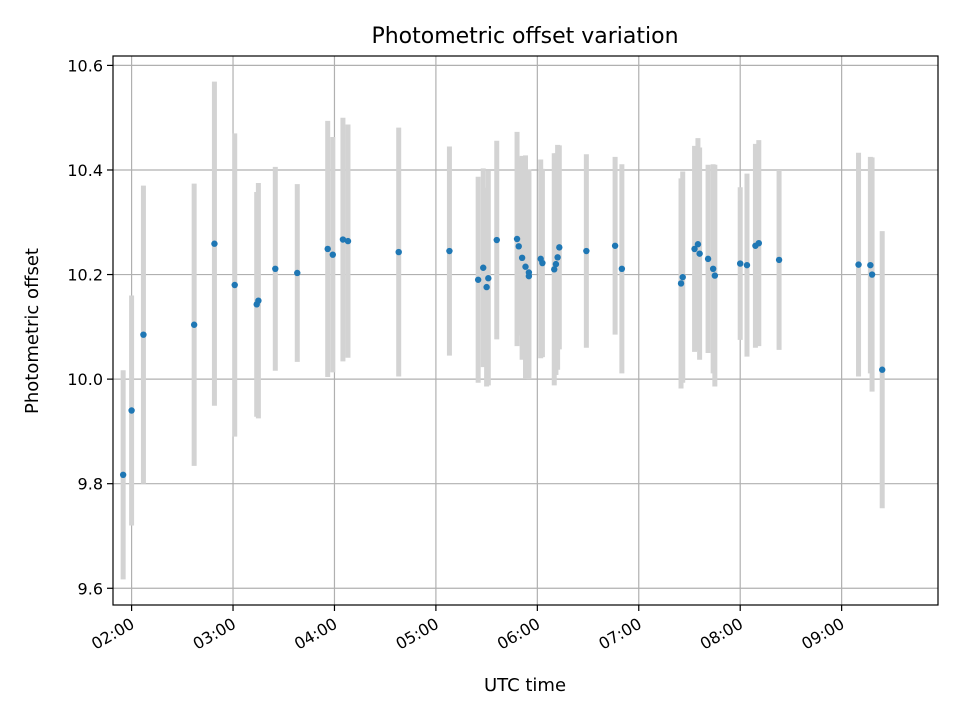 The width and height of the screenshot is (960, 720). Describe the element at coordinates (85, 65) in the screenshot. I see `y-tick-label: 10.6` at that location.